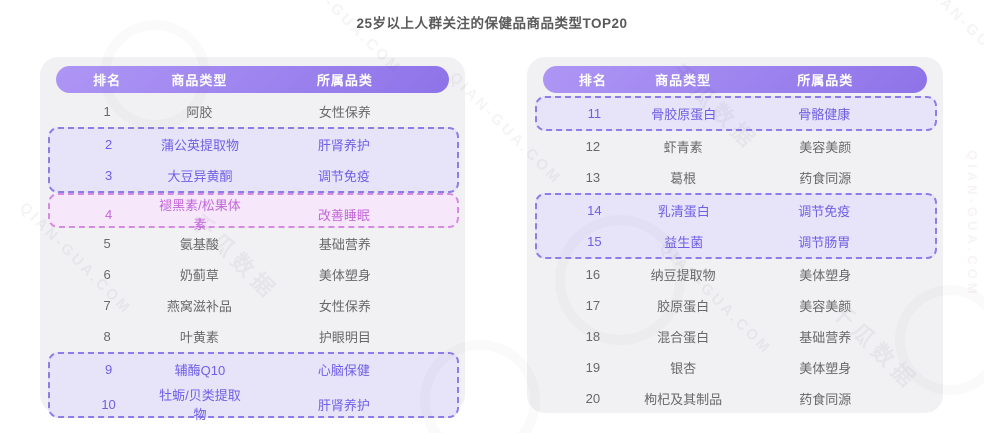  Describe the element at coordinates (252, 111) in the screenshot. I see `table-row: 1 阿胶 女性保养` at that location.